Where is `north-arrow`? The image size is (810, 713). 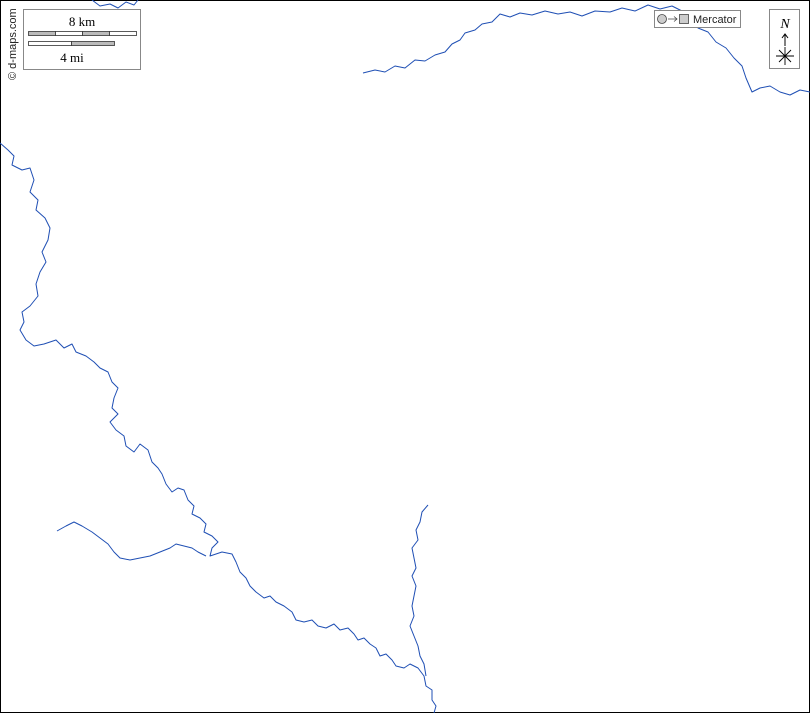 north-arrow is located at coordinates (785, 39).